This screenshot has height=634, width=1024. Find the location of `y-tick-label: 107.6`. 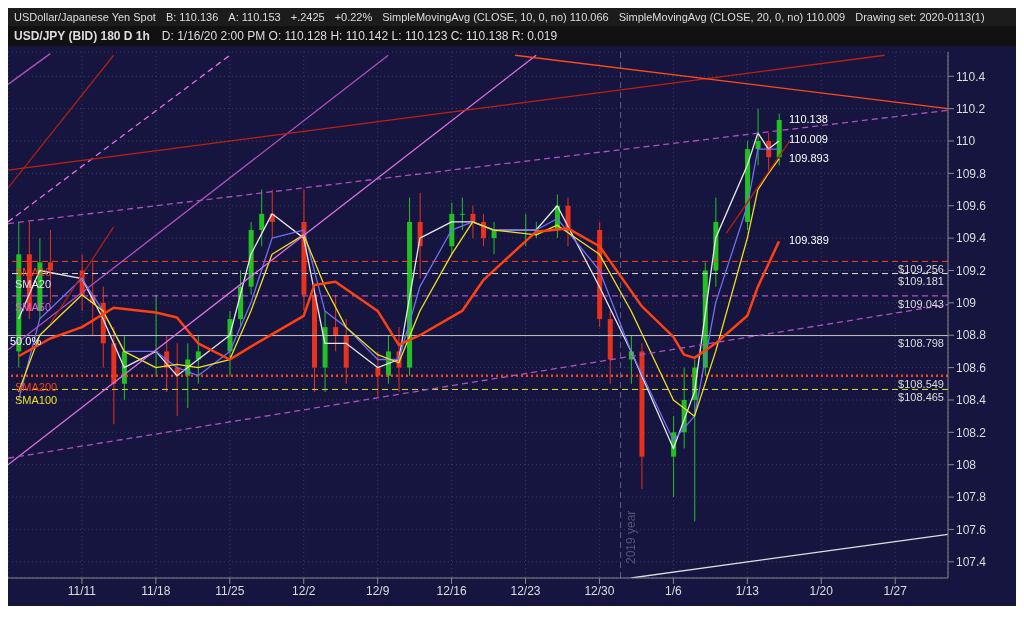

y-tick-label: 107.6 is located at coordinates (971, 529).